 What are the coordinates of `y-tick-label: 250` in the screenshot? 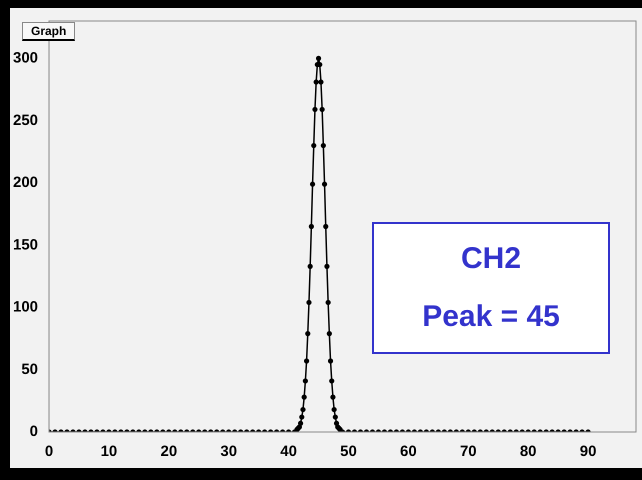 It's located at (25, 120).